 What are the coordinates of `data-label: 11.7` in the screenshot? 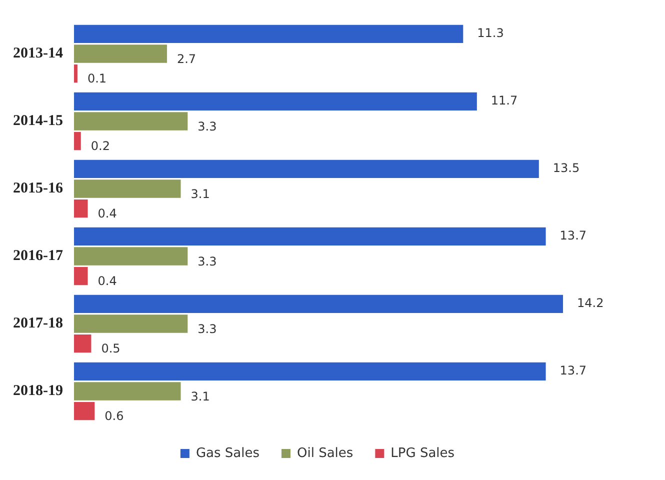 It's located at (504, 101).